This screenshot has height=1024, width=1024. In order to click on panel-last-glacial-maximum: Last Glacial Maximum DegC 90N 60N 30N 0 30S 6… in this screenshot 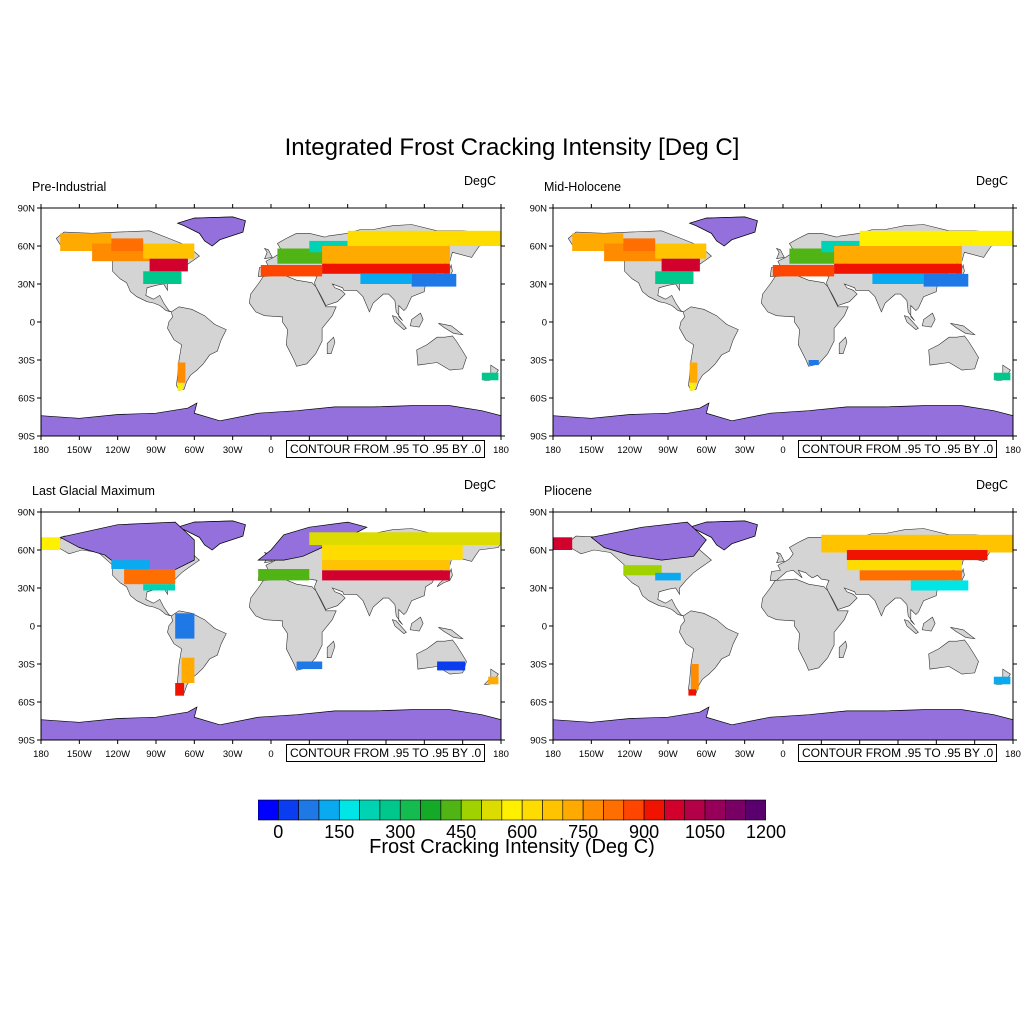, I will do `click(260, 626)`.